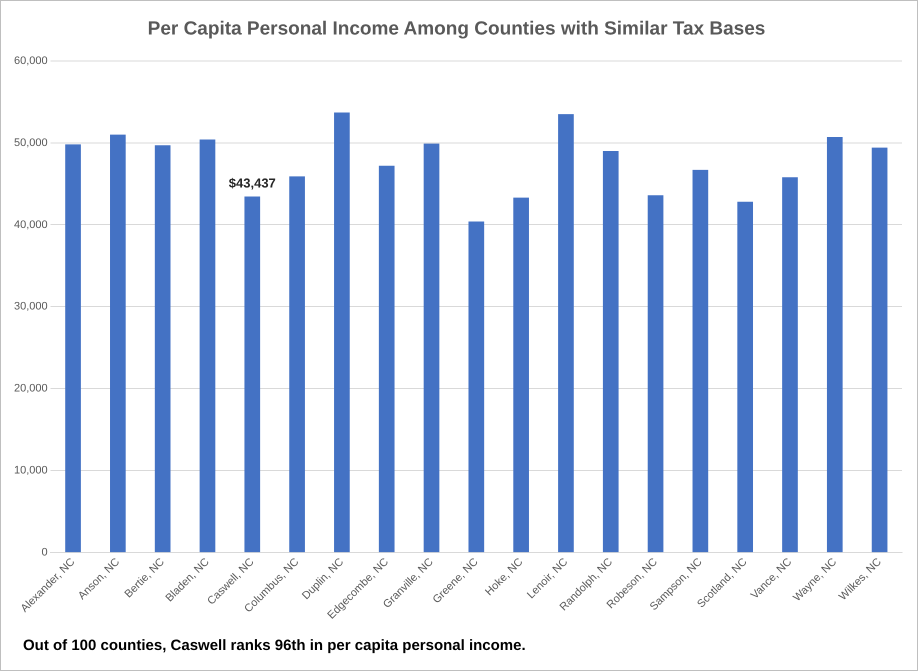 This screenshot has width=918, height=671. I want to click on data-label: $43,437, so click(252, 183).